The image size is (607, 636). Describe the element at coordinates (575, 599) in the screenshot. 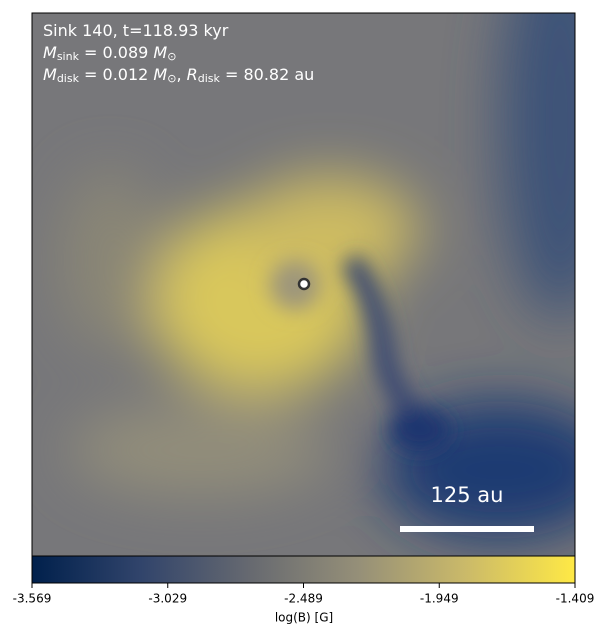

I see `tick-label: -1.409` at that location.